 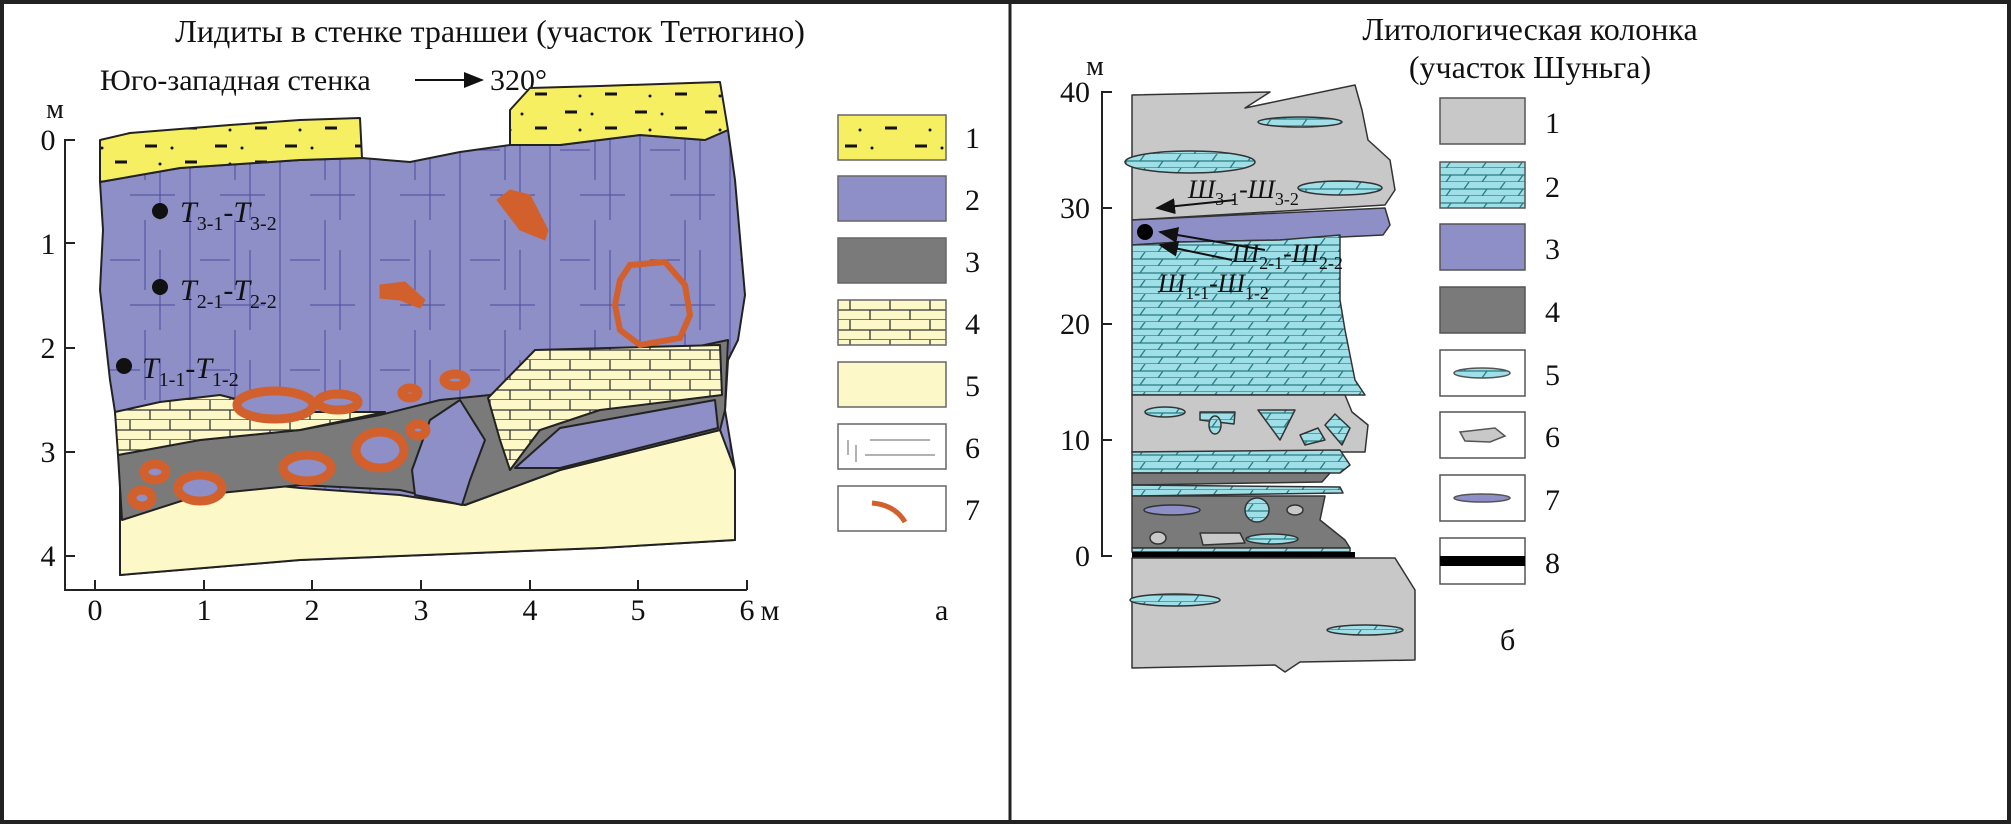 What do you see at coordinates (1287, 256) in the screenshot?
I see `sample-label-sh2: Ш2-1-Ш2-2` at bounding box center [1287, 256].